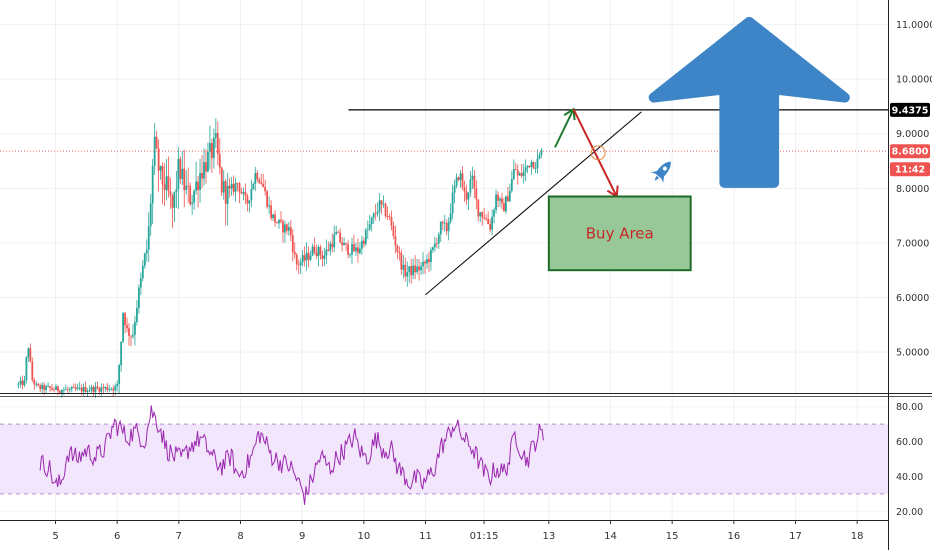 The width and height of the screenshot is (932, 550). I want to click on buy-area-label: Buy Area, so click(620, 233).